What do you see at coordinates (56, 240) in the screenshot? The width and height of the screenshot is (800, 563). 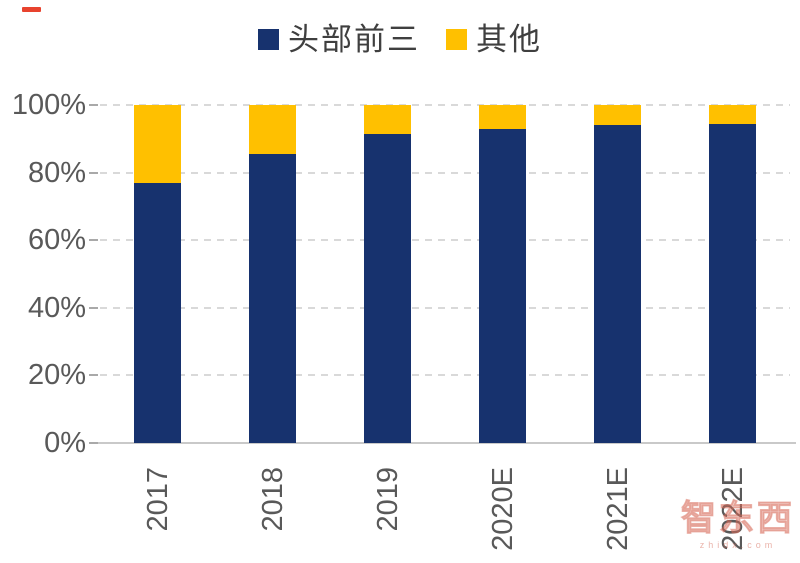 I see `y-axis-tick-label: 60%` at bounding box center [56, 240].